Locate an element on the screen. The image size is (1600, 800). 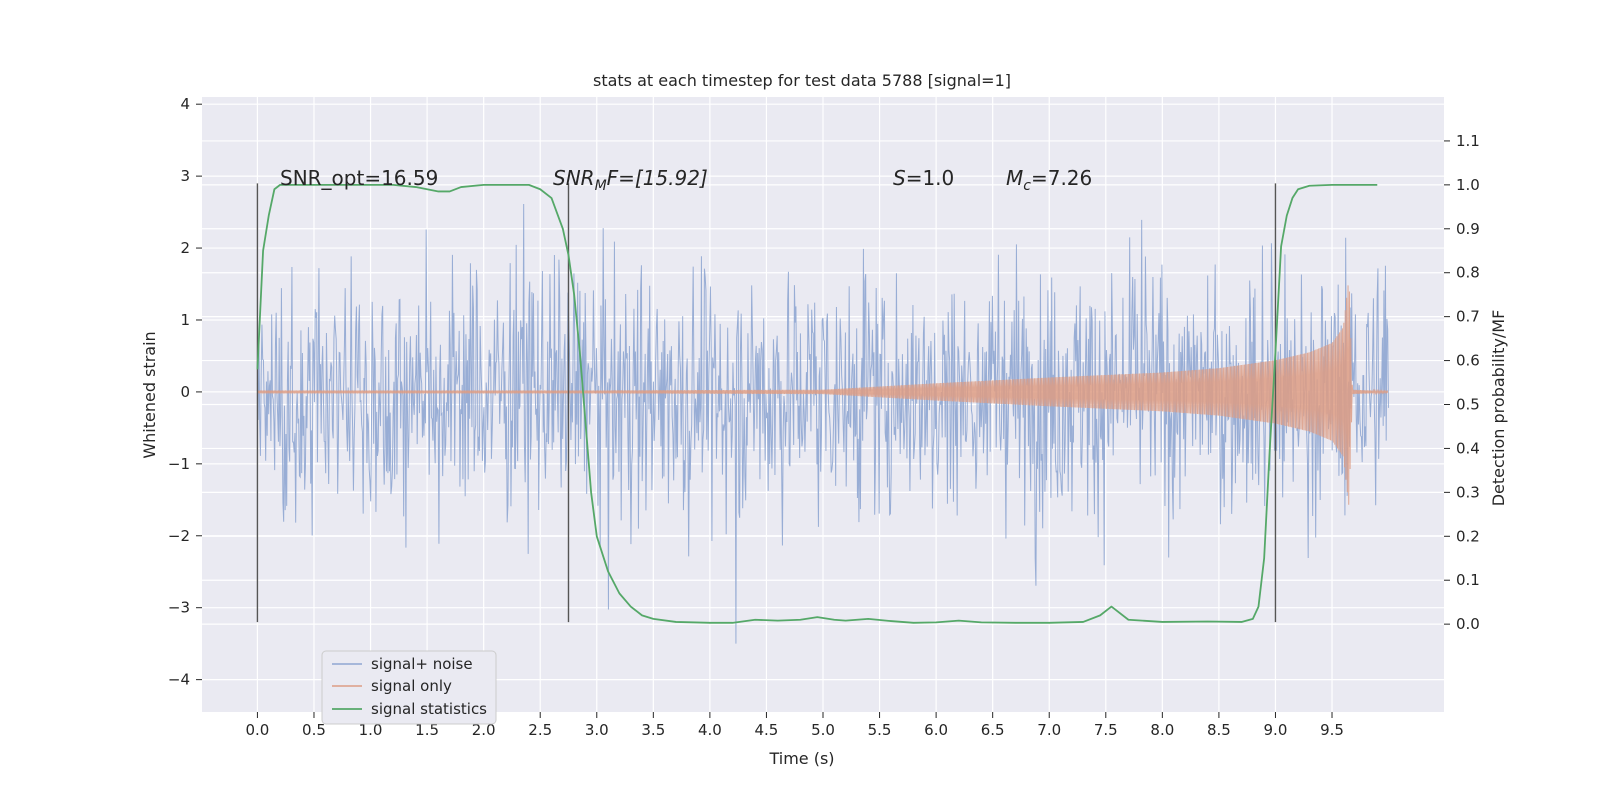
y-tick-label-right: 1.1 is located at coordinates (1468, 141).